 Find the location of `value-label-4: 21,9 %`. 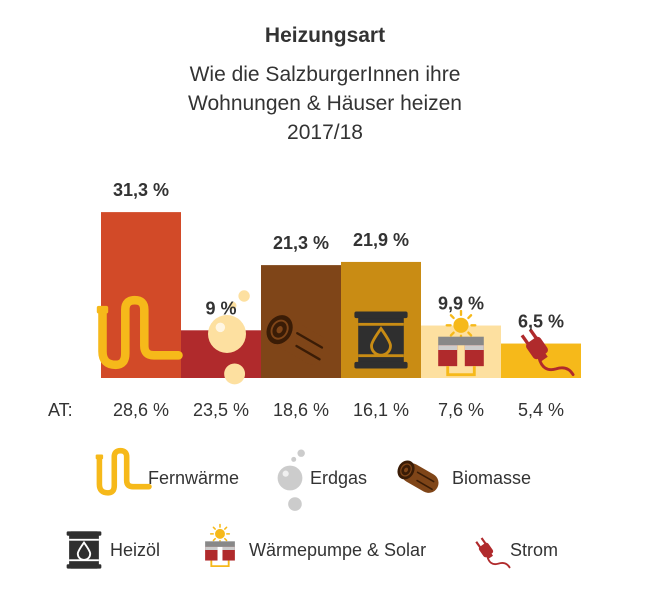

value-label-4: 21,9 % is located at coordinates (381, 240).